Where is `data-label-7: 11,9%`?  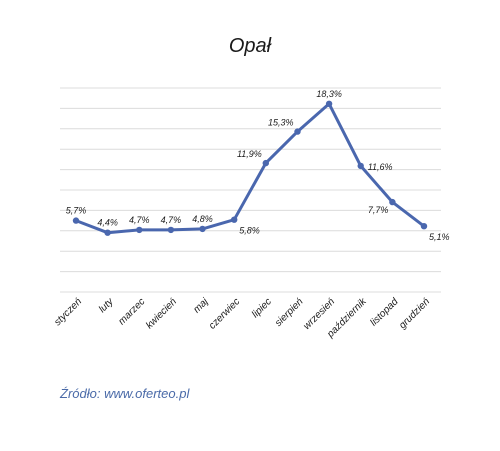
data-label-7: 11,9% is located at coordinates (249, 154).